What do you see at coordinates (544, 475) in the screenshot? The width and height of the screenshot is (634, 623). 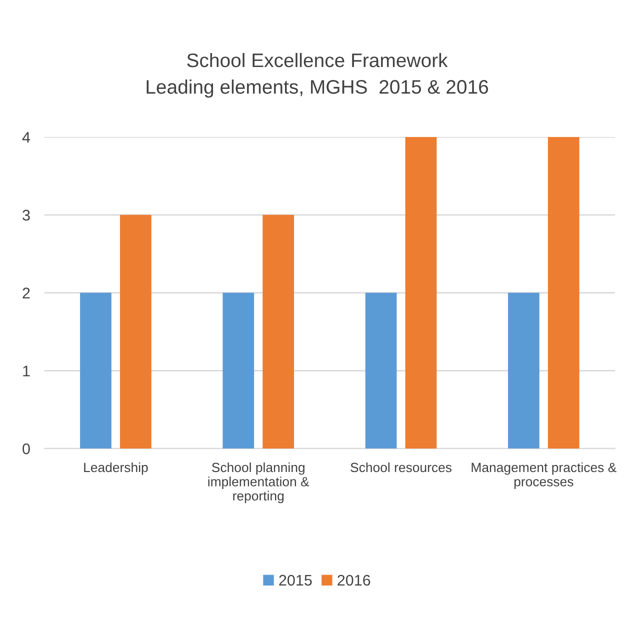 I see `x-tick-label: Management practices & processes` at bounding box center [544, 475].